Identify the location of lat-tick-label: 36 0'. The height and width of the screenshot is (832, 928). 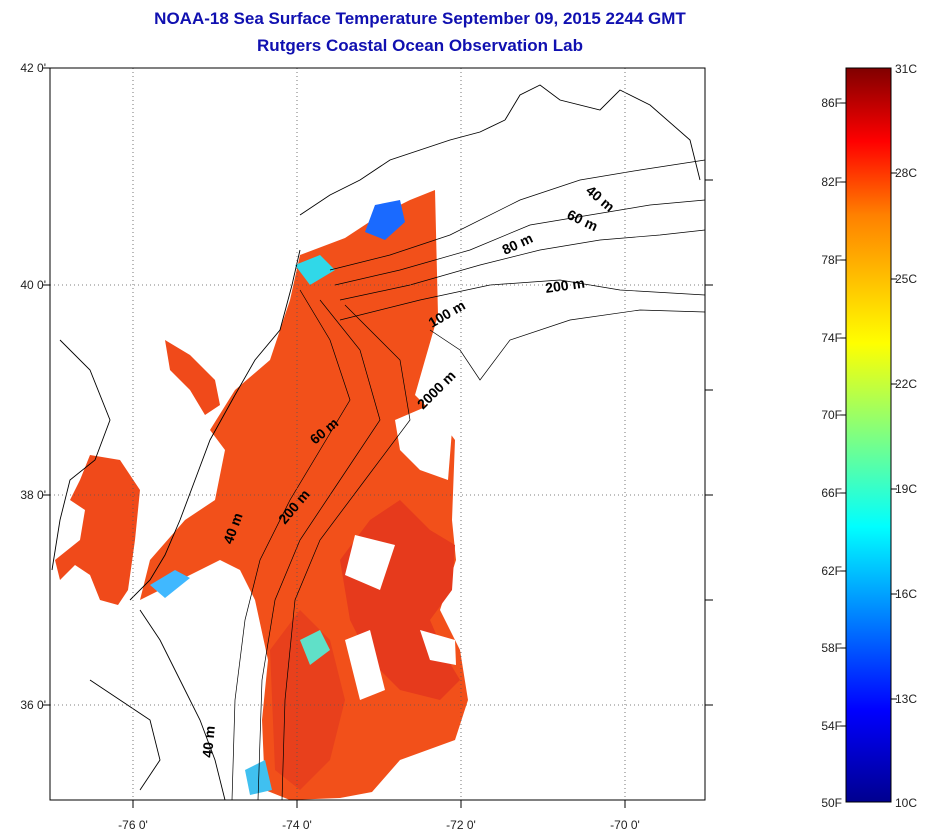
(33, 705).